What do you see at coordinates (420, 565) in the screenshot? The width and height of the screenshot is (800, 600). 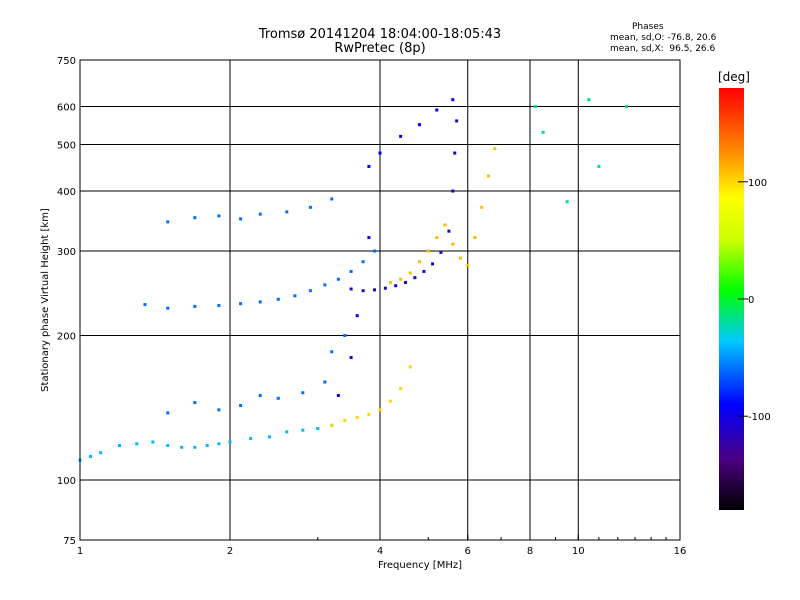 I see `x-axis-label: Frequency [MHz]` at bounding box center [420, 565].